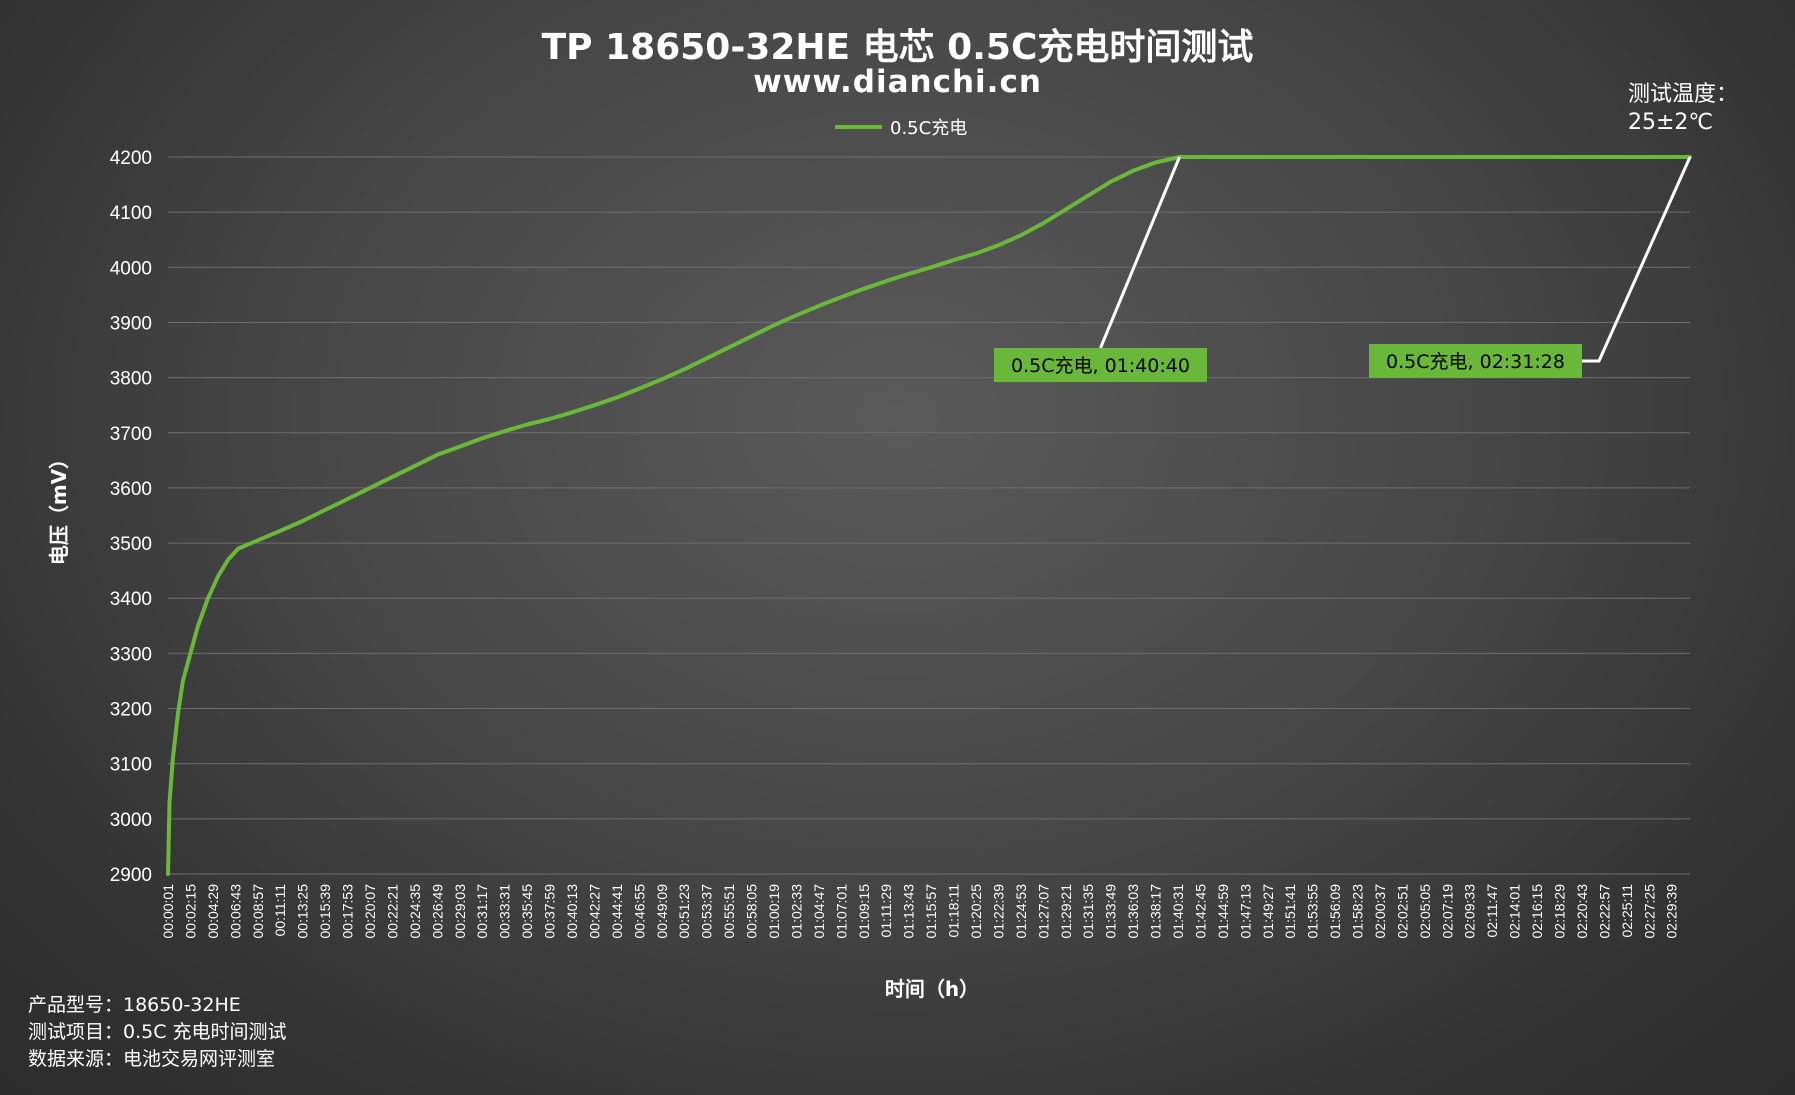  Describe the element at coordinates (594, 911) in the screenshot. I see `x-tick-label: 00:42:27` at that location.